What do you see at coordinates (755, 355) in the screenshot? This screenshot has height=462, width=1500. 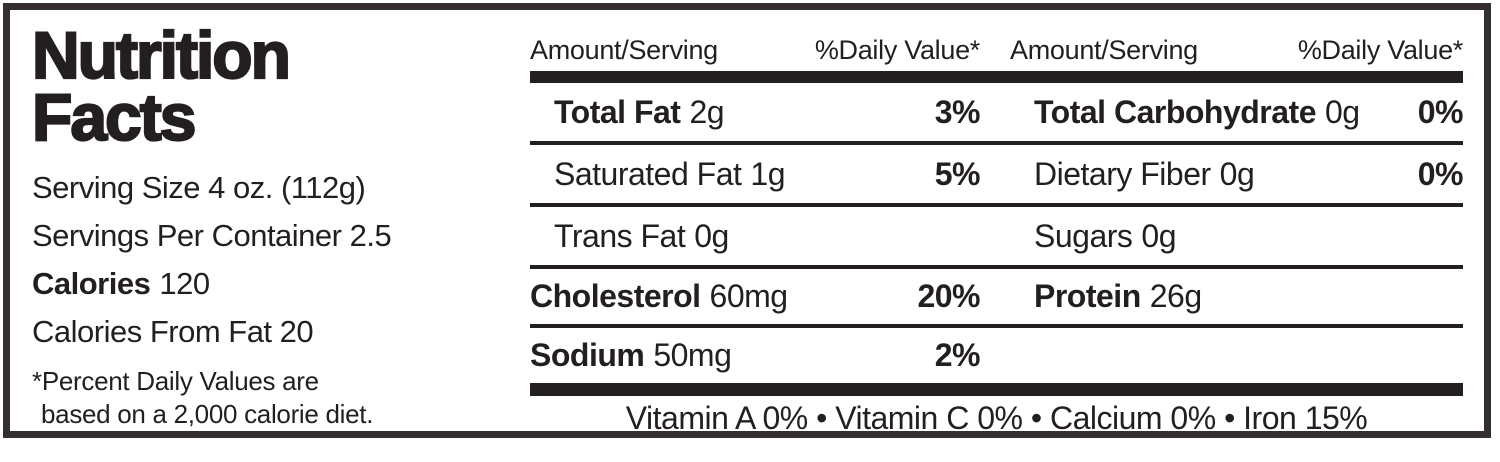 I see `cell-sodium: Sodium 50mg 2%` at bounding box center [755, 355].